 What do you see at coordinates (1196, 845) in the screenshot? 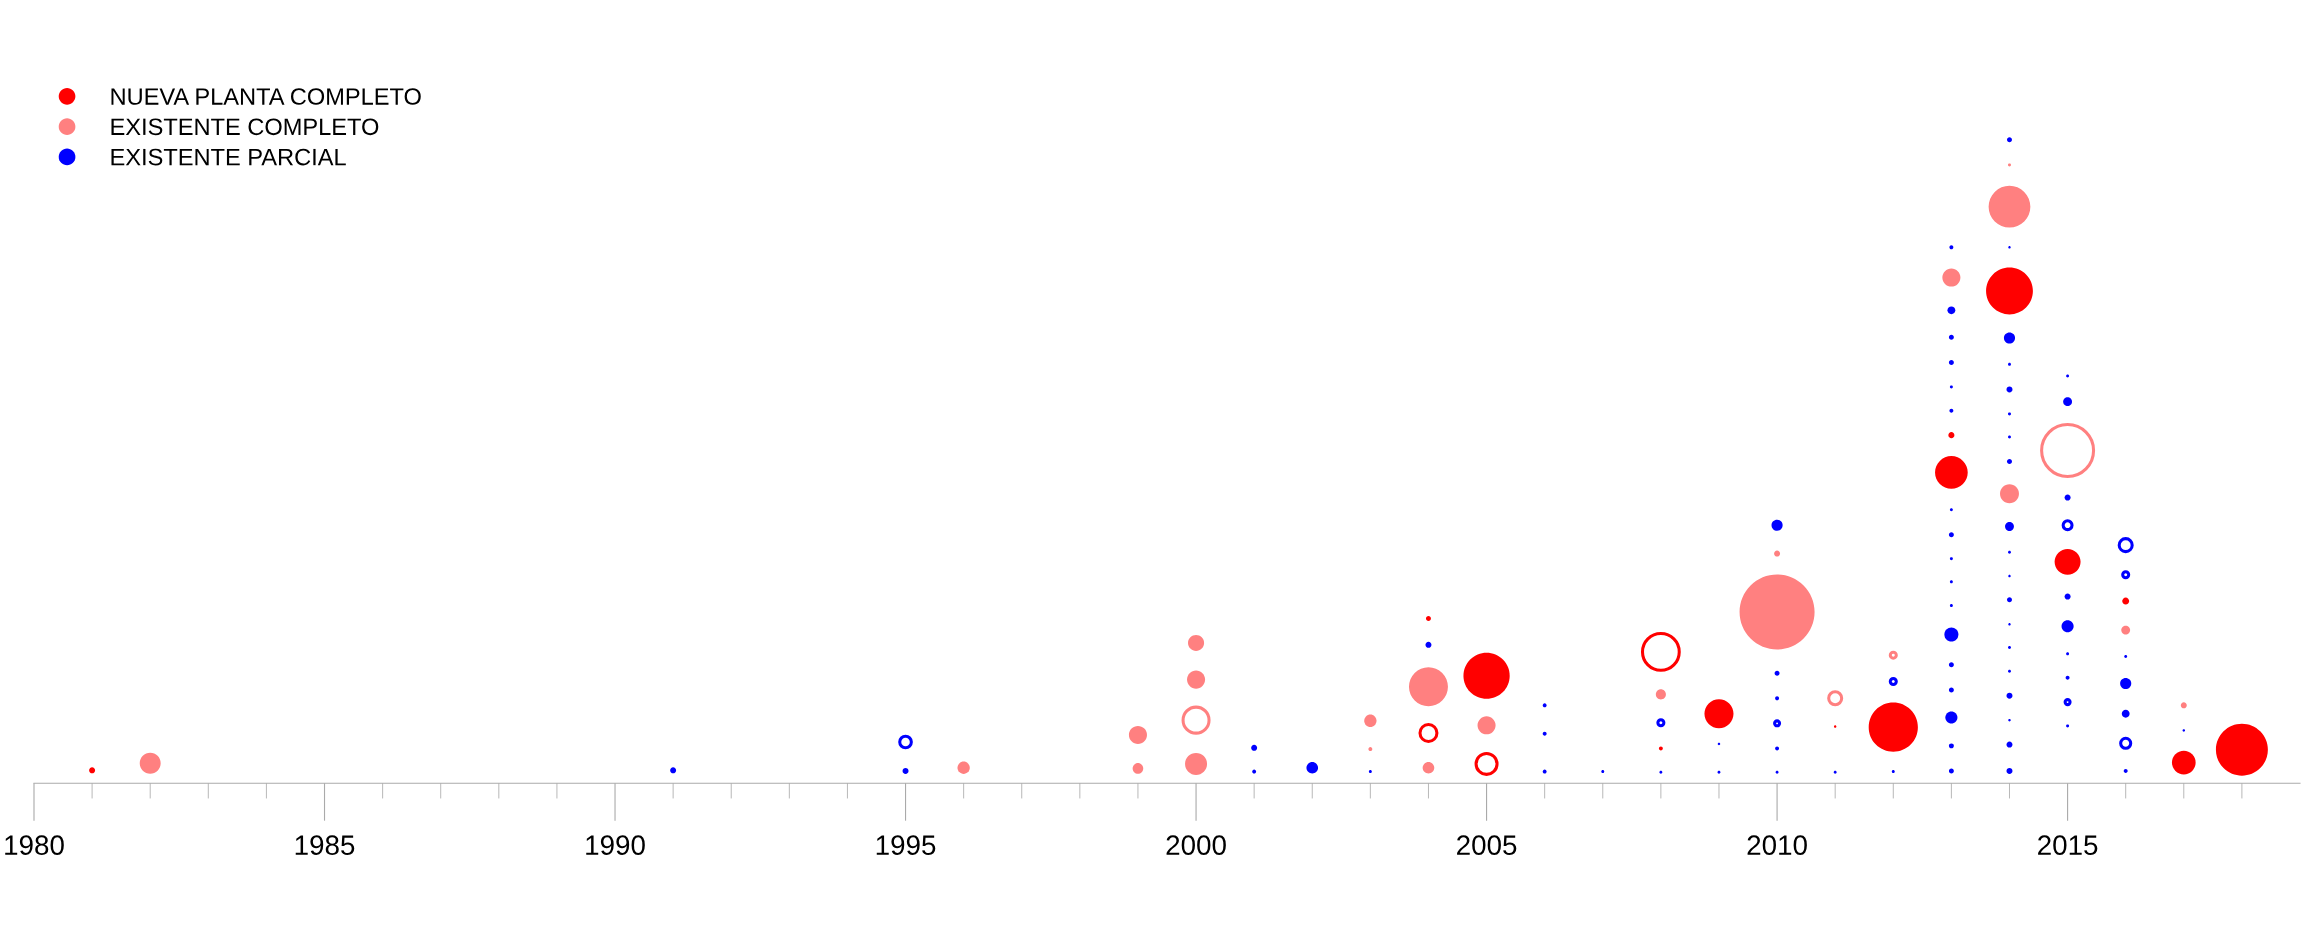
I see `x-tick-label: 2000` at bounding box center [1196, 845].